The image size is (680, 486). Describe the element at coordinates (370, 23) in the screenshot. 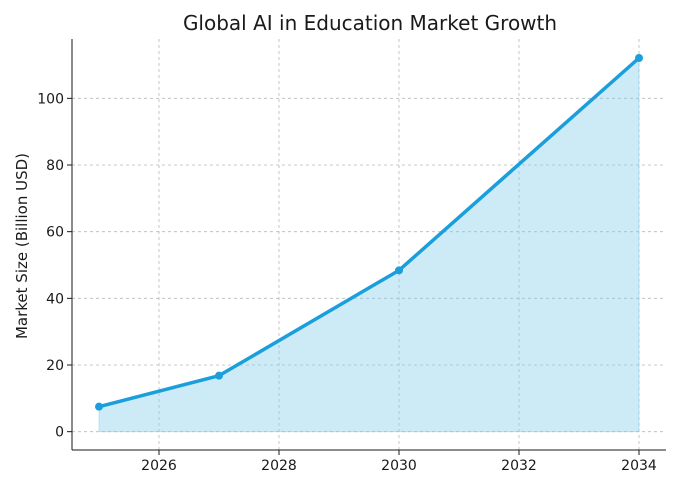

I see `chart-title: Global AI in Education Market Growth` at that location.